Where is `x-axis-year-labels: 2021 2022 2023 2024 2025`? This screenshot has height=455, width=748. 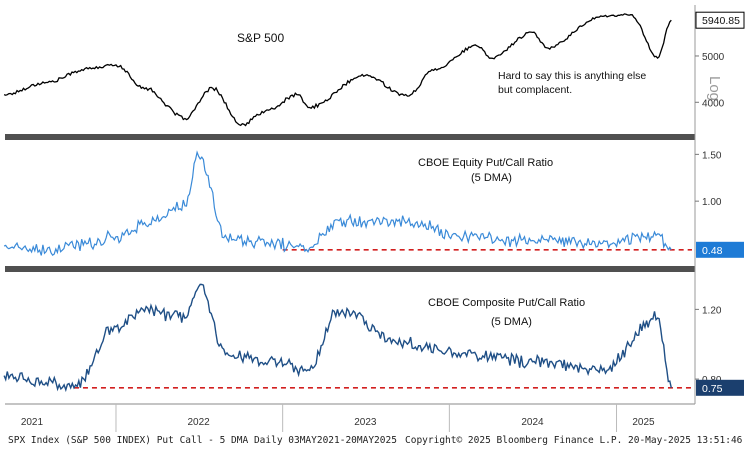 x-axis-year-labels: 2021 2022 2023 2024 2025 is located at coordinates (338, 418).